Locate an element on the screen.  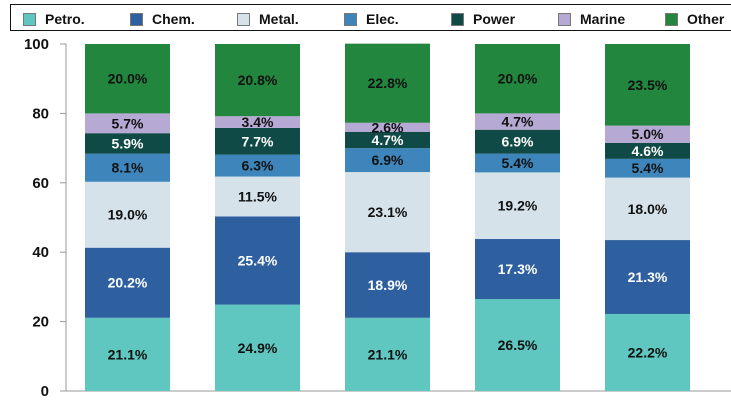
legend-item: Metal. is located at coordinates (268, 19).